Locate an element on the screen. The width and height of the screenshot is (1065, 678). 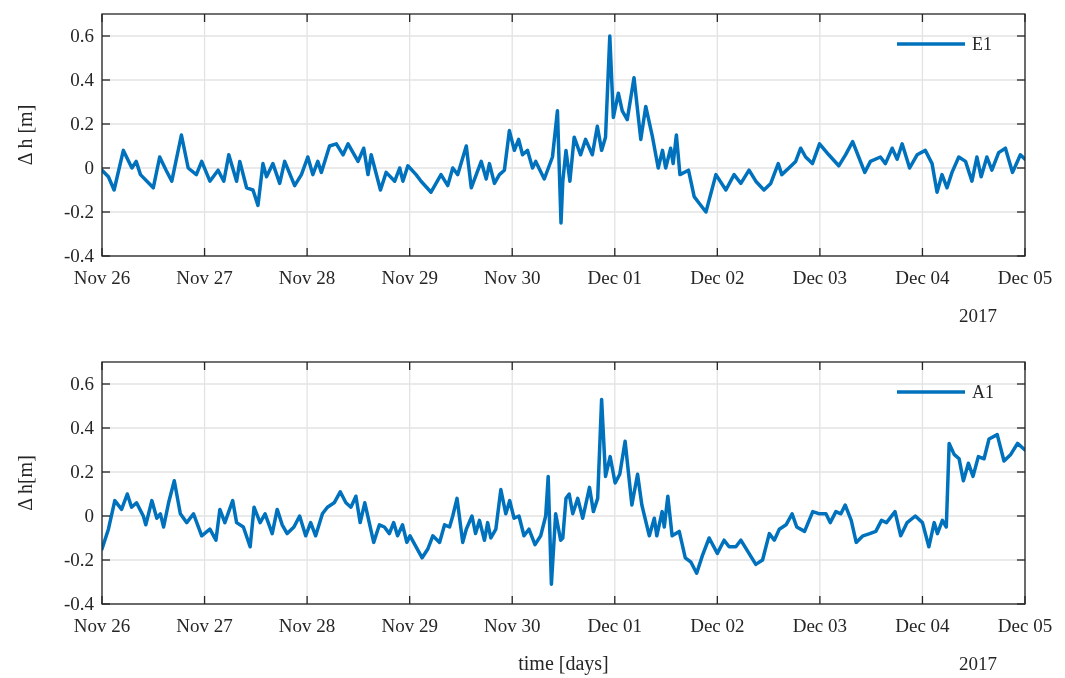
y-axis-title: Δ h[m] is located at coordinates (25, 483).